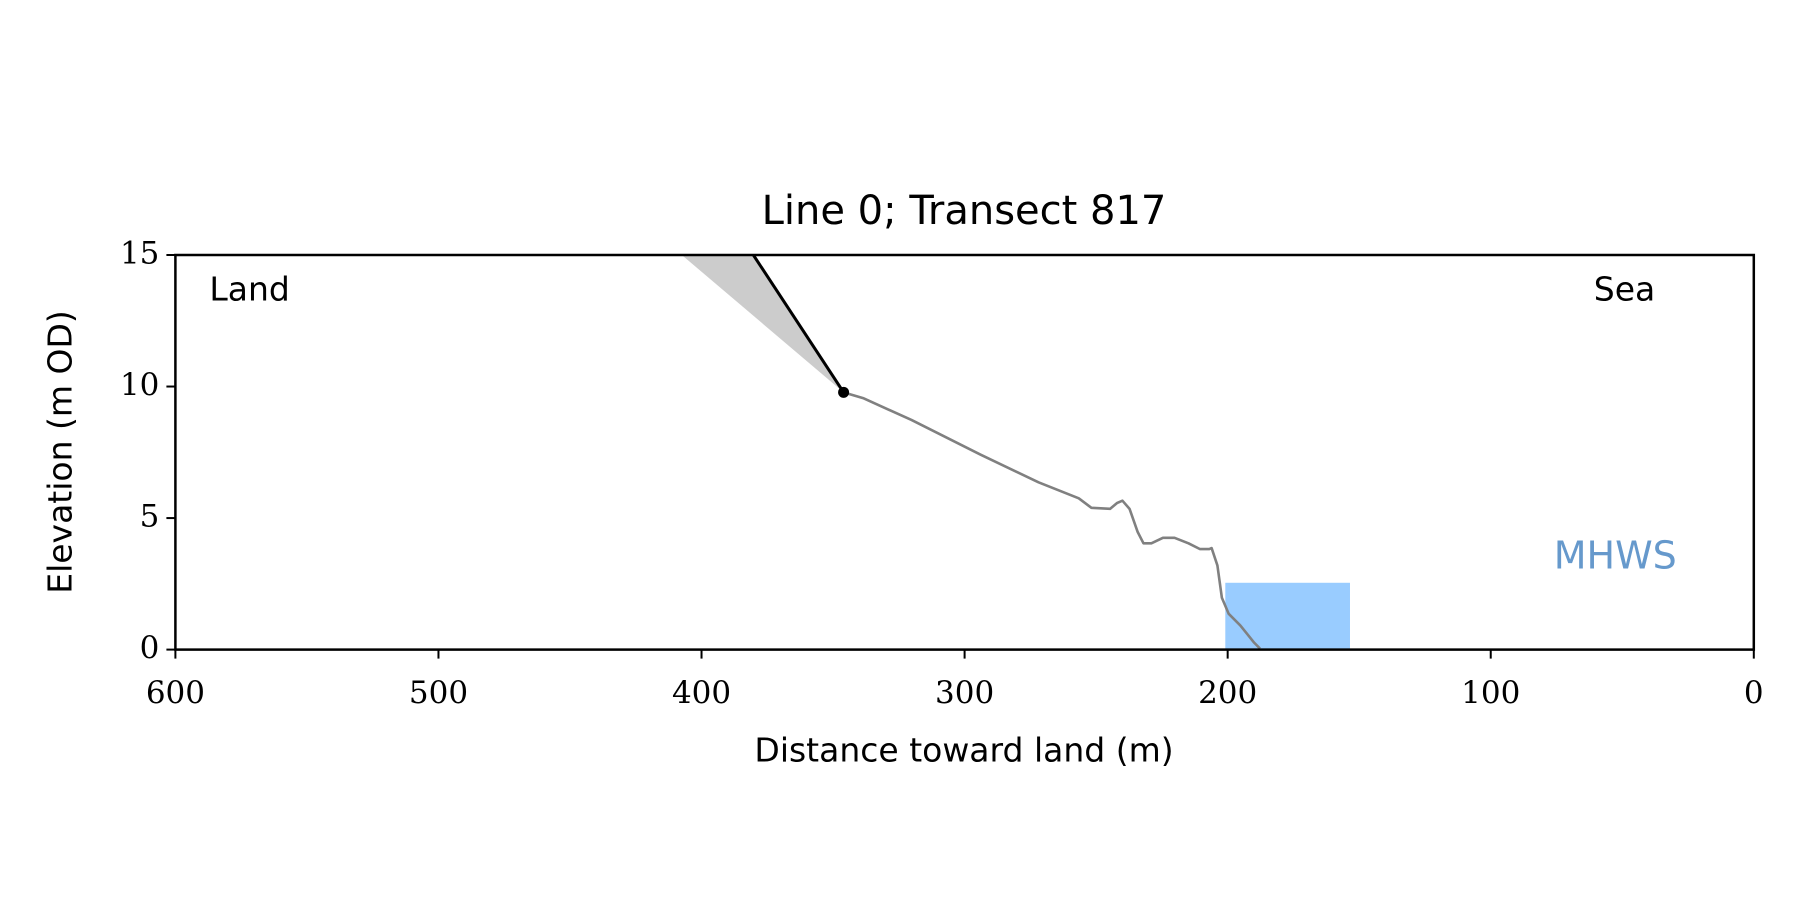 The image size is (1800, 900). I want to click on annotation: Land, so click(249, 289).